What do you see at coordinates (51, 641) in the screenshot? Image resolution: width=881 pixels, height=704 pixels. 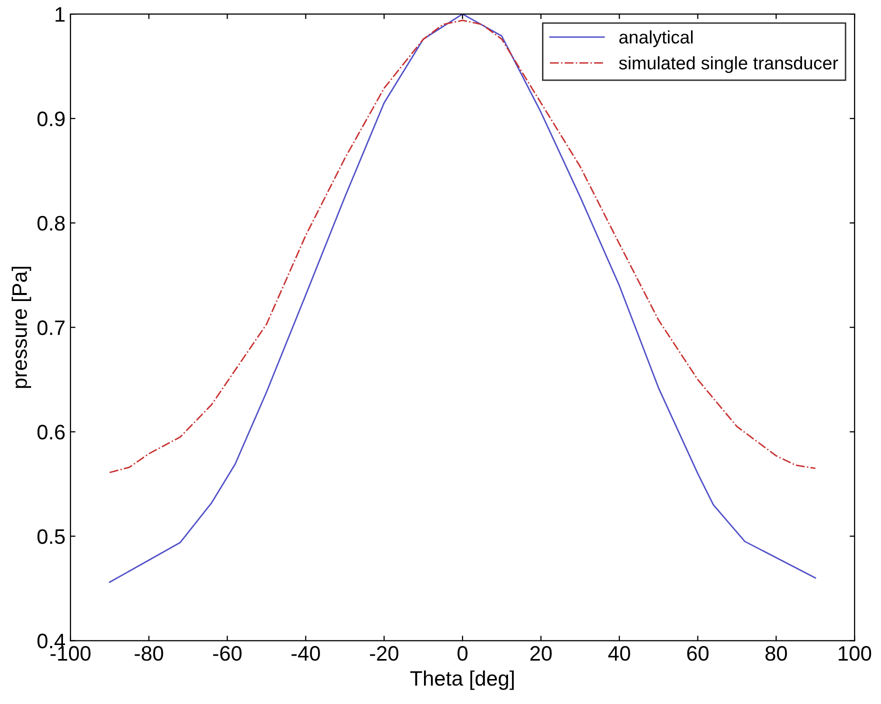 I see `y-tick-label: 0.4` at bounding box center [51, 641].